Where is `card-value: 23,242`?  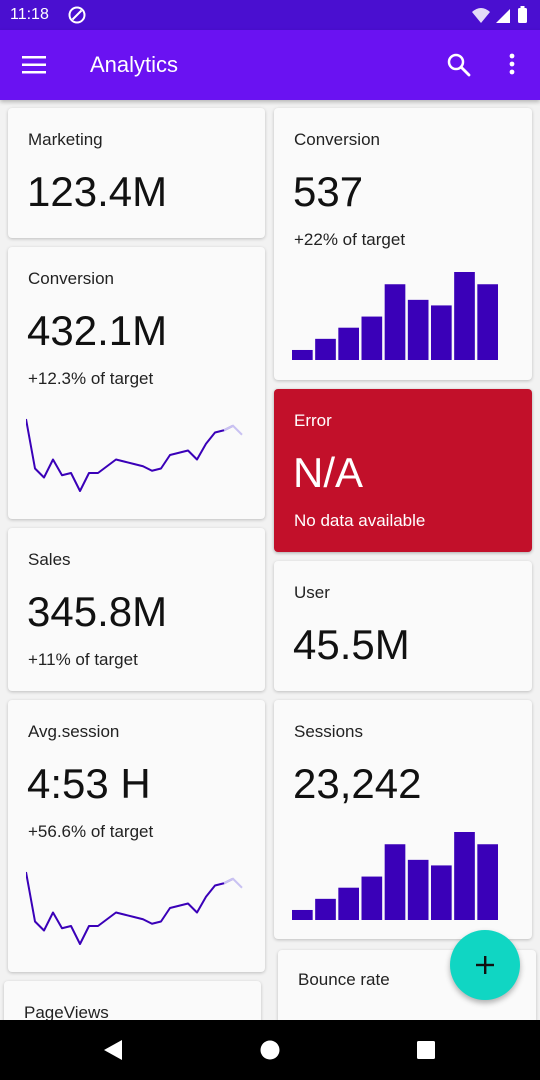 card-value: 23,242 is located at coordinates (357, 783).